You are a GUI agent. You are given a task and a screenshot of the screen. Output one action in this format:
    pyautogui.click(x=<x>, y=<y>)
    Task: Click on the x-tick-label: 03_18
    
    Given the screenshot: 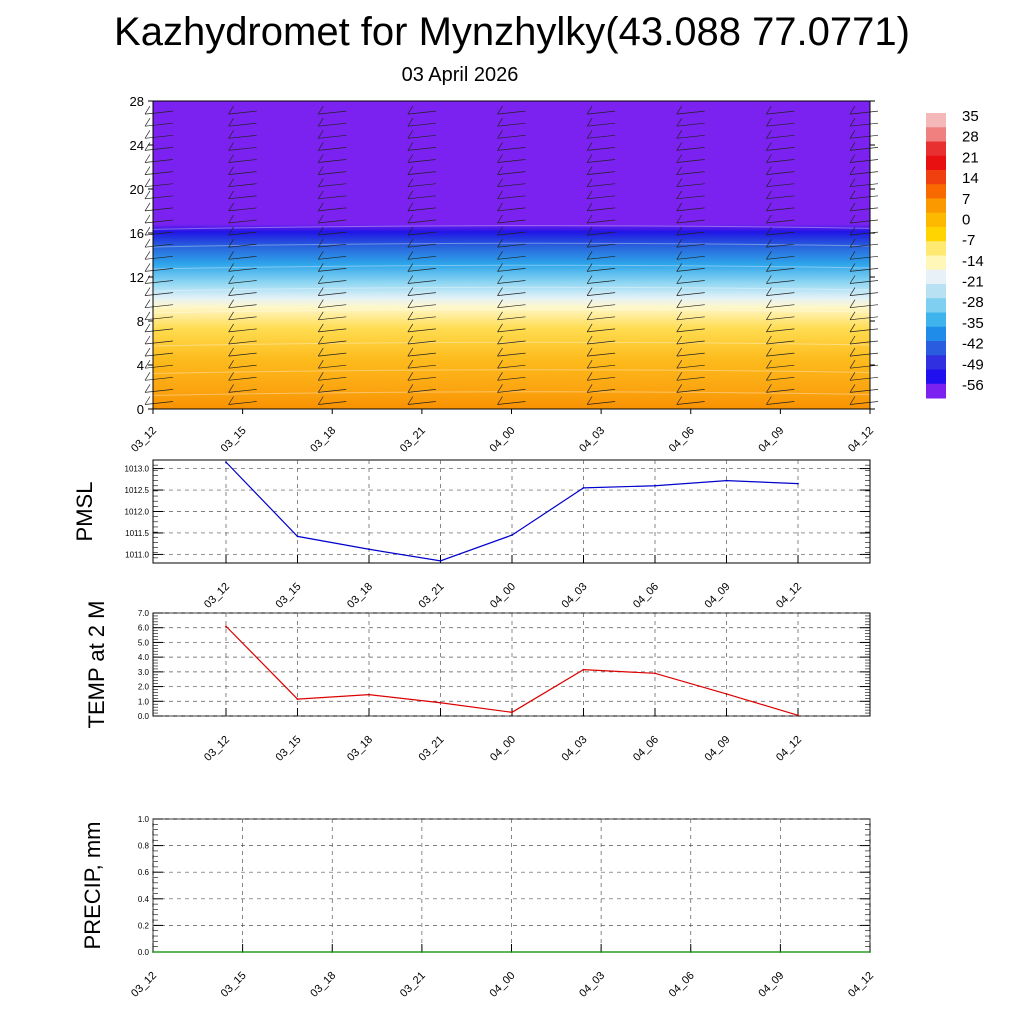 What is the action you would take?
    pyautogui.click(x=360, y=596)
    